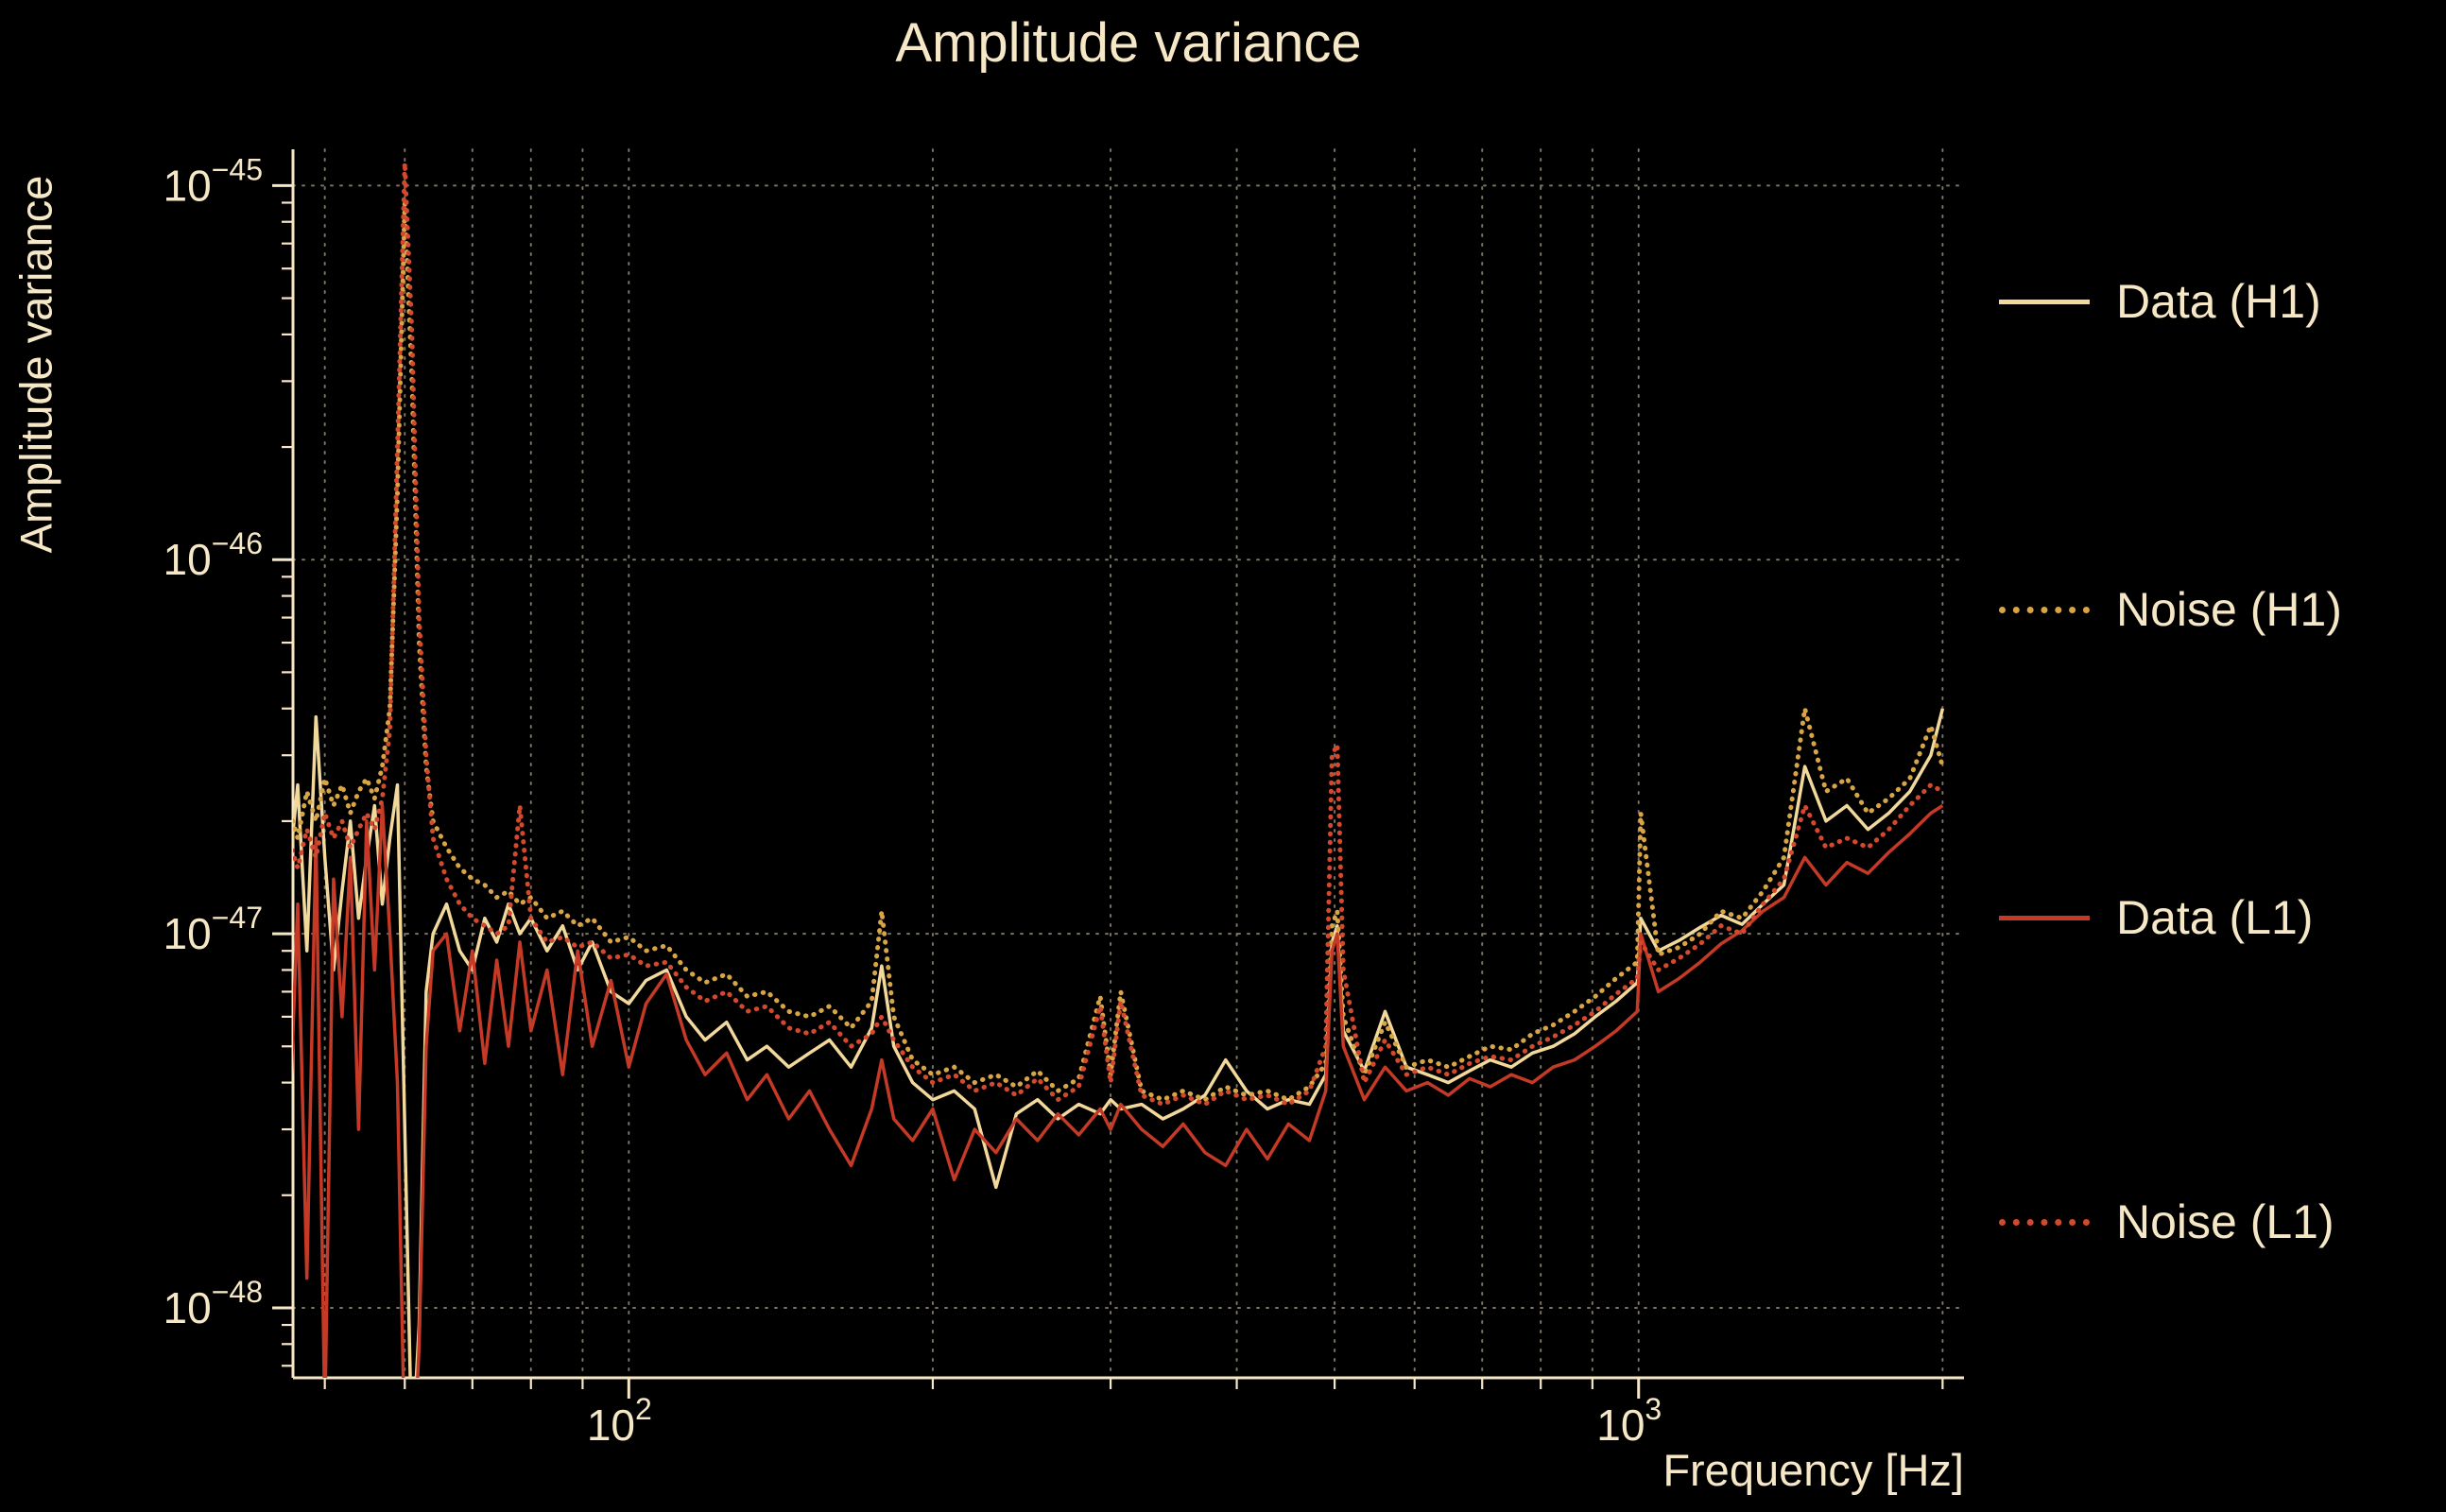 Image resolution: width=2446 pixels, height=1512 pixels. I want to click on y-tick-label: 10−47, so click(213, 929).